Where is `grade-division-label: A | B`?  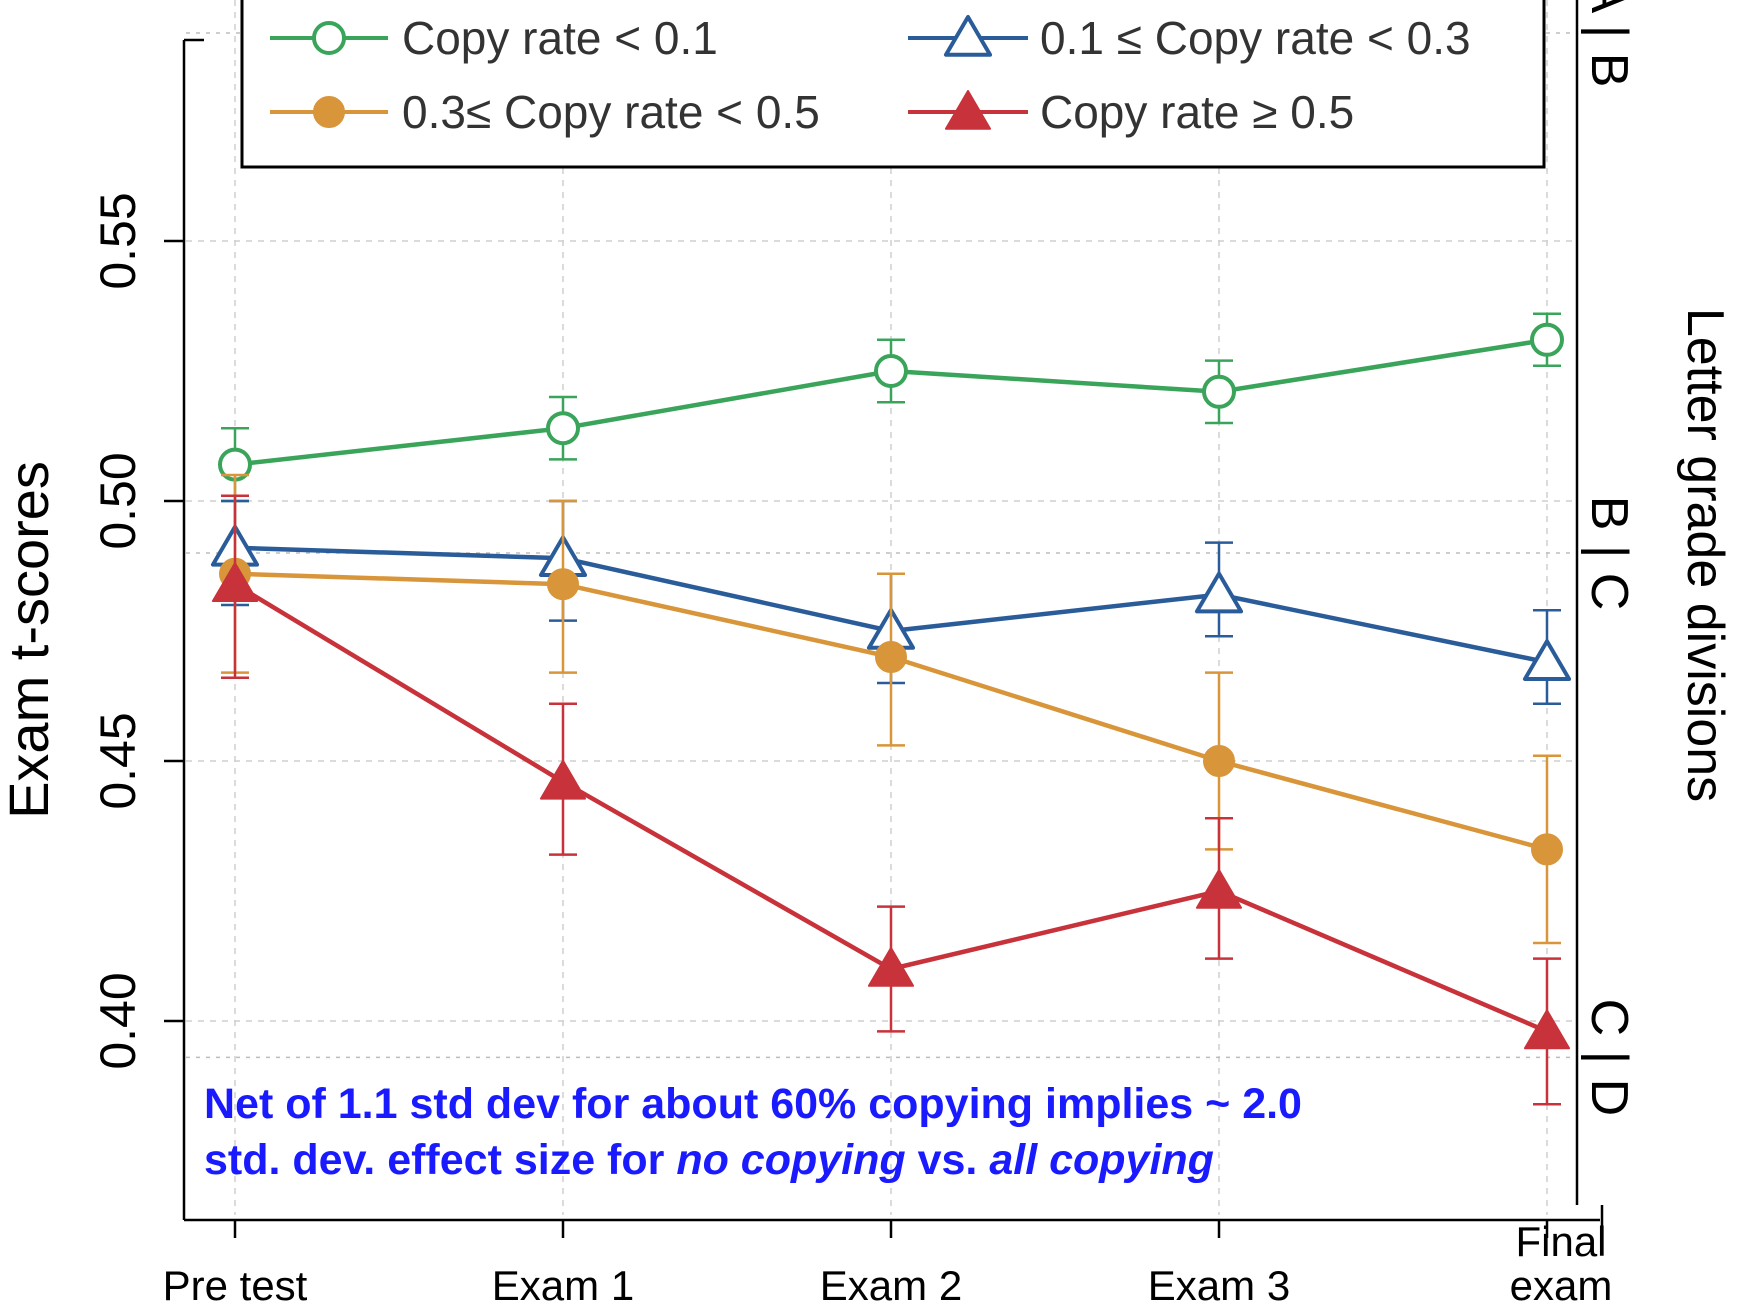 grade-division-label: A | B is located at coordinates (1609, 43).